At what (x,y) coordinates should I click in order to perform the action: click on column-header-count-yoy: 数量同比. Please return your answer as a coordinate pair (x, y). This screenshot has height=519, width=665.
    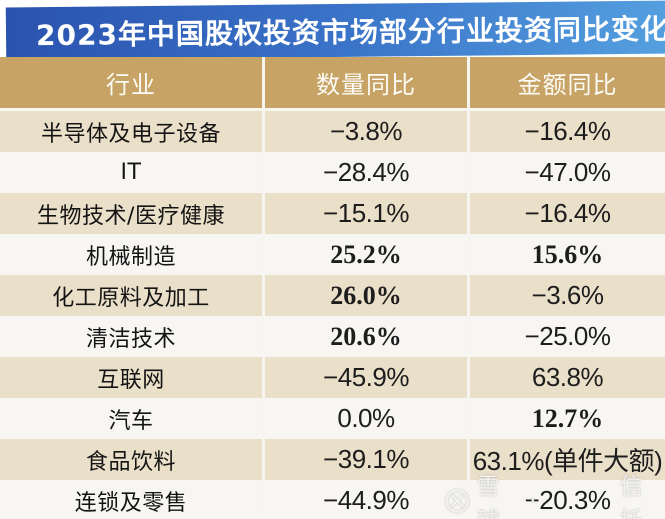
    Looking at the image, I should click on (364, 82).